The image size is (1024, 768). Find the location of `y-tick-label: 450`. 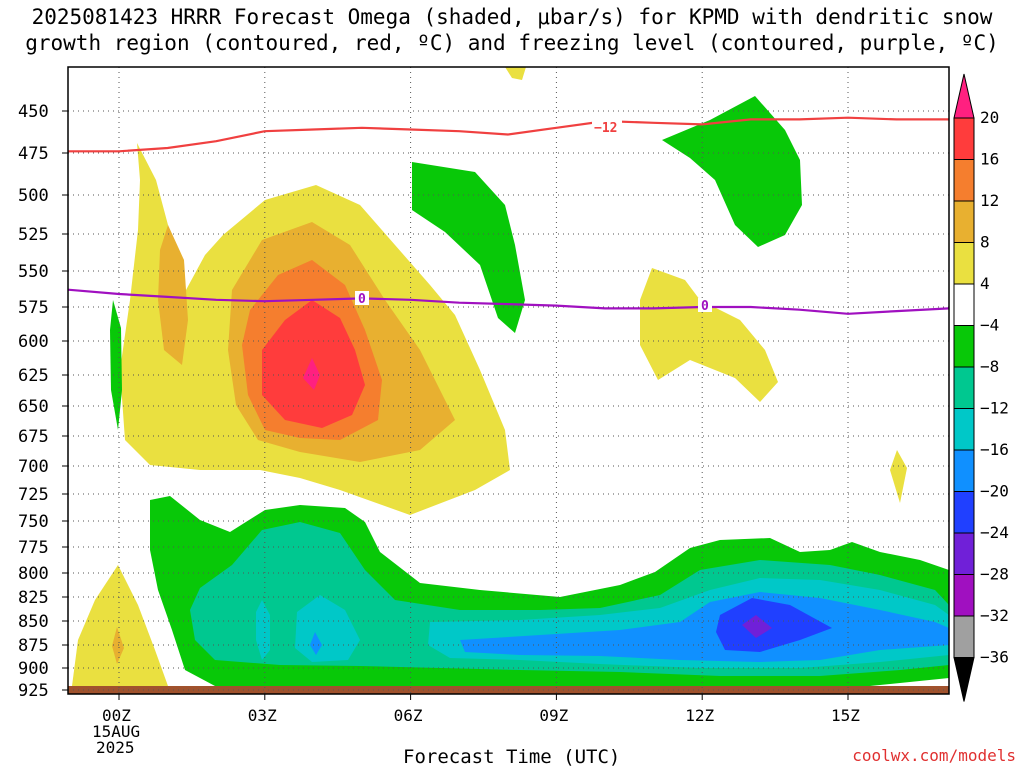

y-tick-label: 450 is located at coordinates (33, 112).